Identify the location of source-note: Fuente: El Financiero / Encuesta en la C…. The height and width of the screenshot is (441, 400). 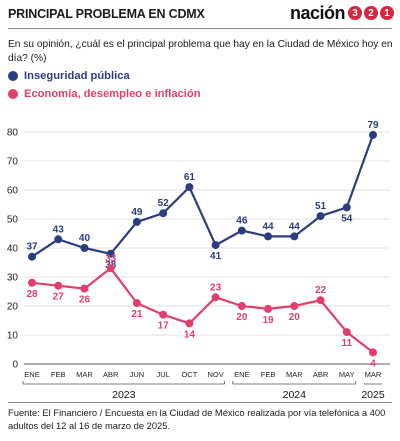
(197, 419).